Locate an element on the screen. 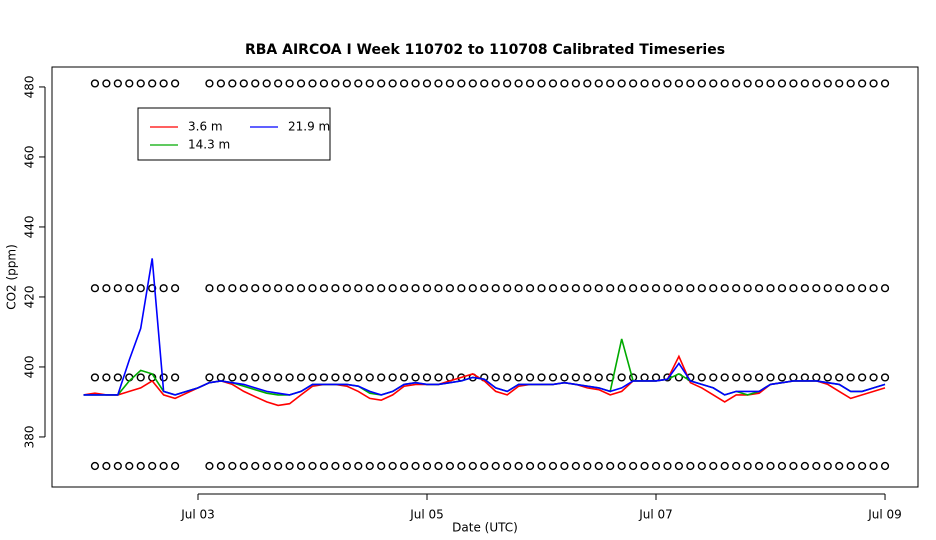 This screenshot has width=936, height=540. x-tick-label: Jul 07 is located at coordinates (655, 515).